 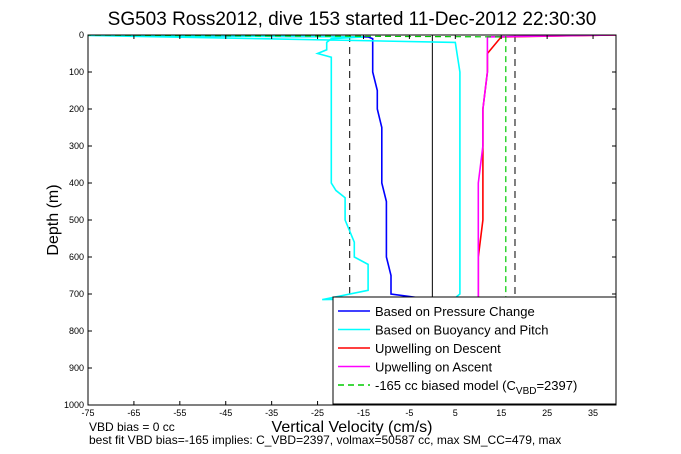 I want to click on legend-label-2: Upwelling on Descent, so click(x=438, y=348).